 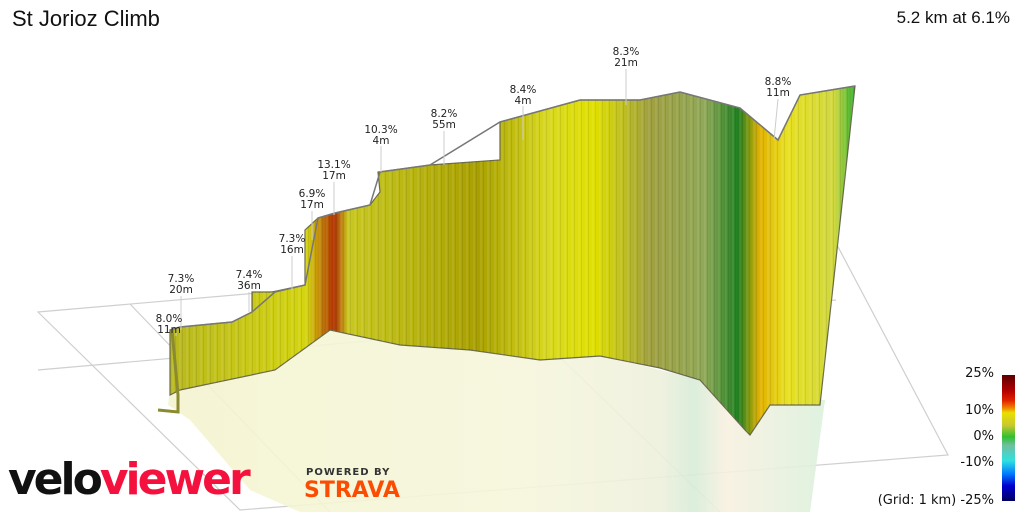 What do you see at coordinates (249, 286) in the screenshot?
I see `svg-text: 36m` at bounding box center [249, 286].